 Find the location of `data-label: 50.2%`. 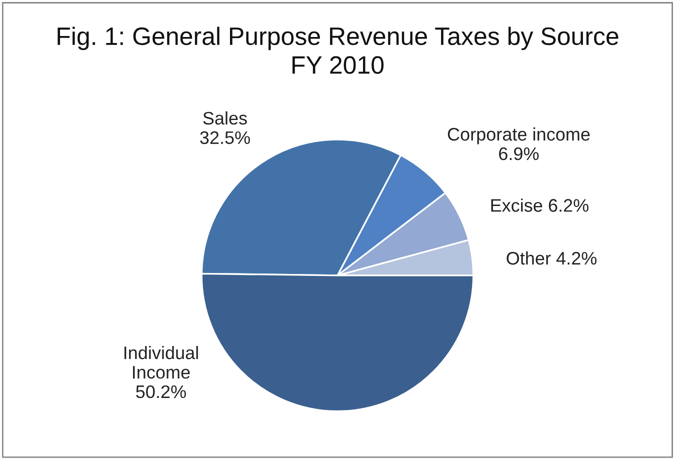

data-label: 50.2% is located at coordinates (161, 391).